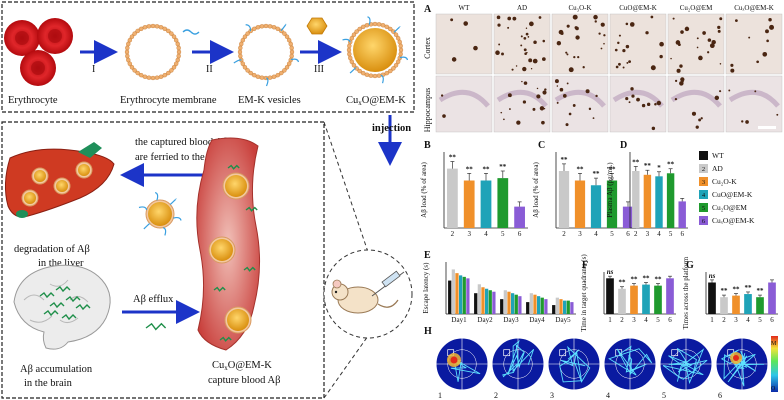  I want to click on step-2-label: II, so click(209, 69).